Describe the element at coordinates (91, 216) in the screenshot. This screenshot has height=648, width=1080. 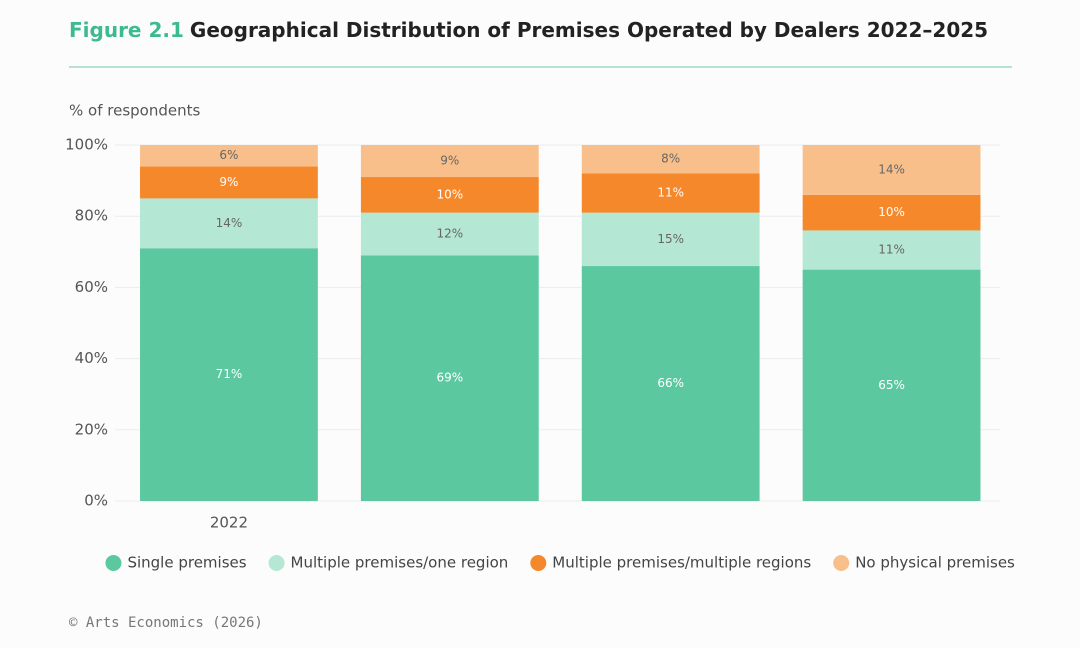
I see `y-tick-label: 80%` at that location.